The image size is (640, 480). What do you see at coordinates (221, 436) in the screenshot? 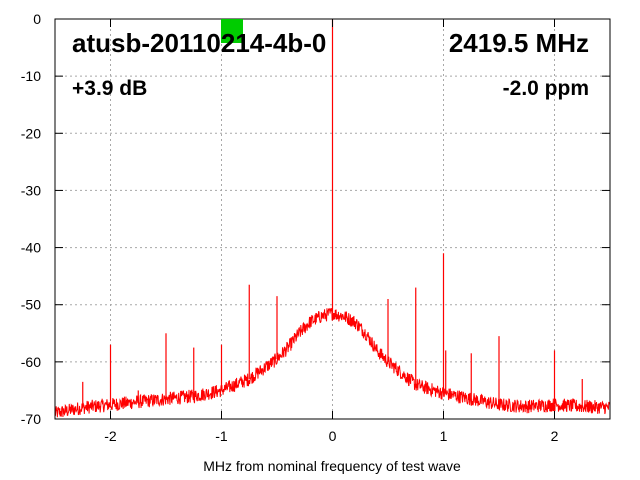
I see `x-tick-label: -1` at bounding box center [221, 436].